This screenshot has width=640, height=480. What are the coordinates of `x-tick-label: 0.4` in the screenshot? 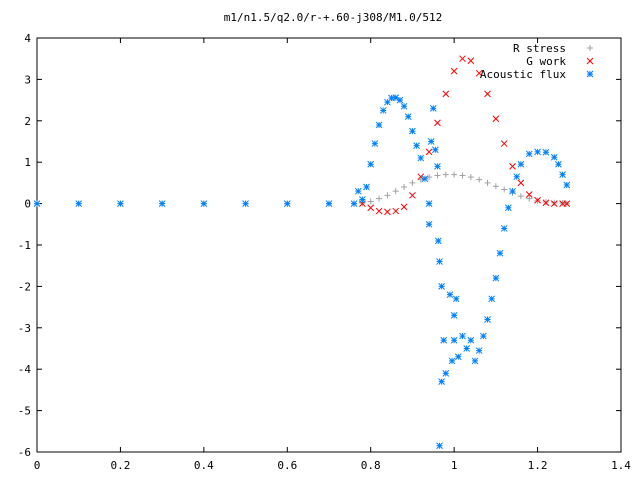 It's located at (204, 465).